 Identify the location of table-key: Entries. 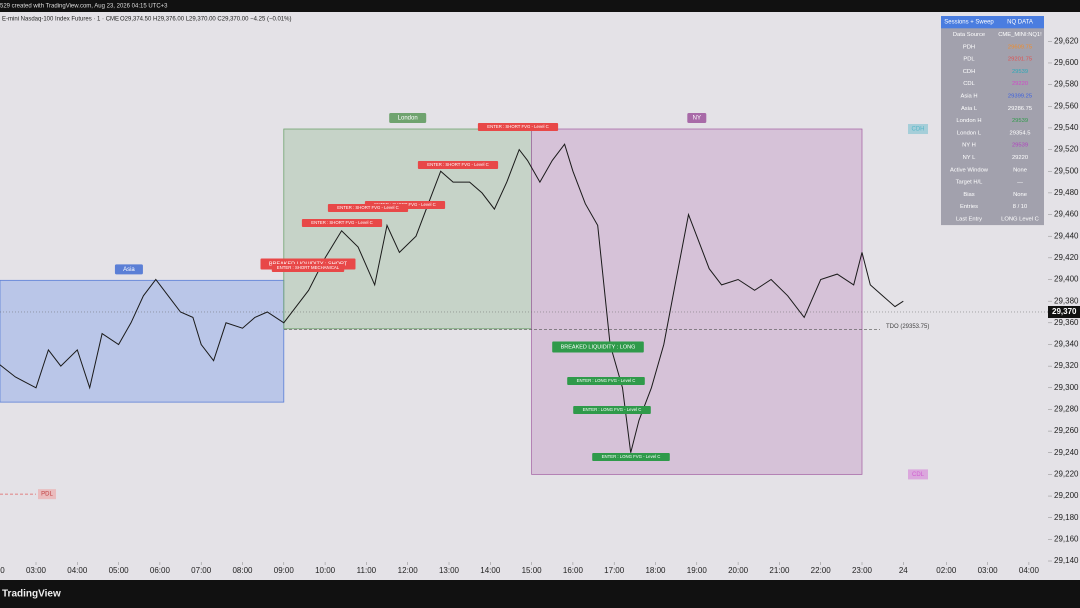
(969, 207).